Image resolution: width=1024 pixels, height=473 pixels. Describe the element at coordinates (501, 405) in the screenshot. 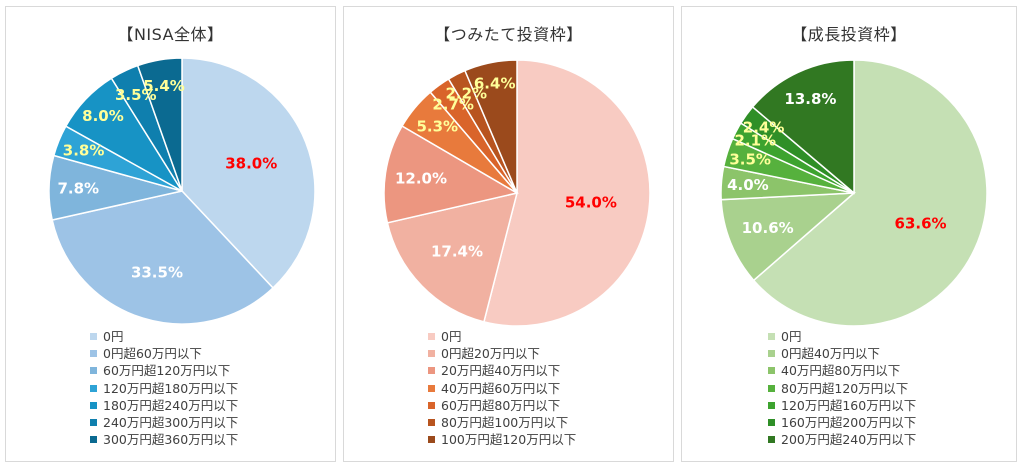

I see `legend-label: 60万円超80万円以下` at that location.